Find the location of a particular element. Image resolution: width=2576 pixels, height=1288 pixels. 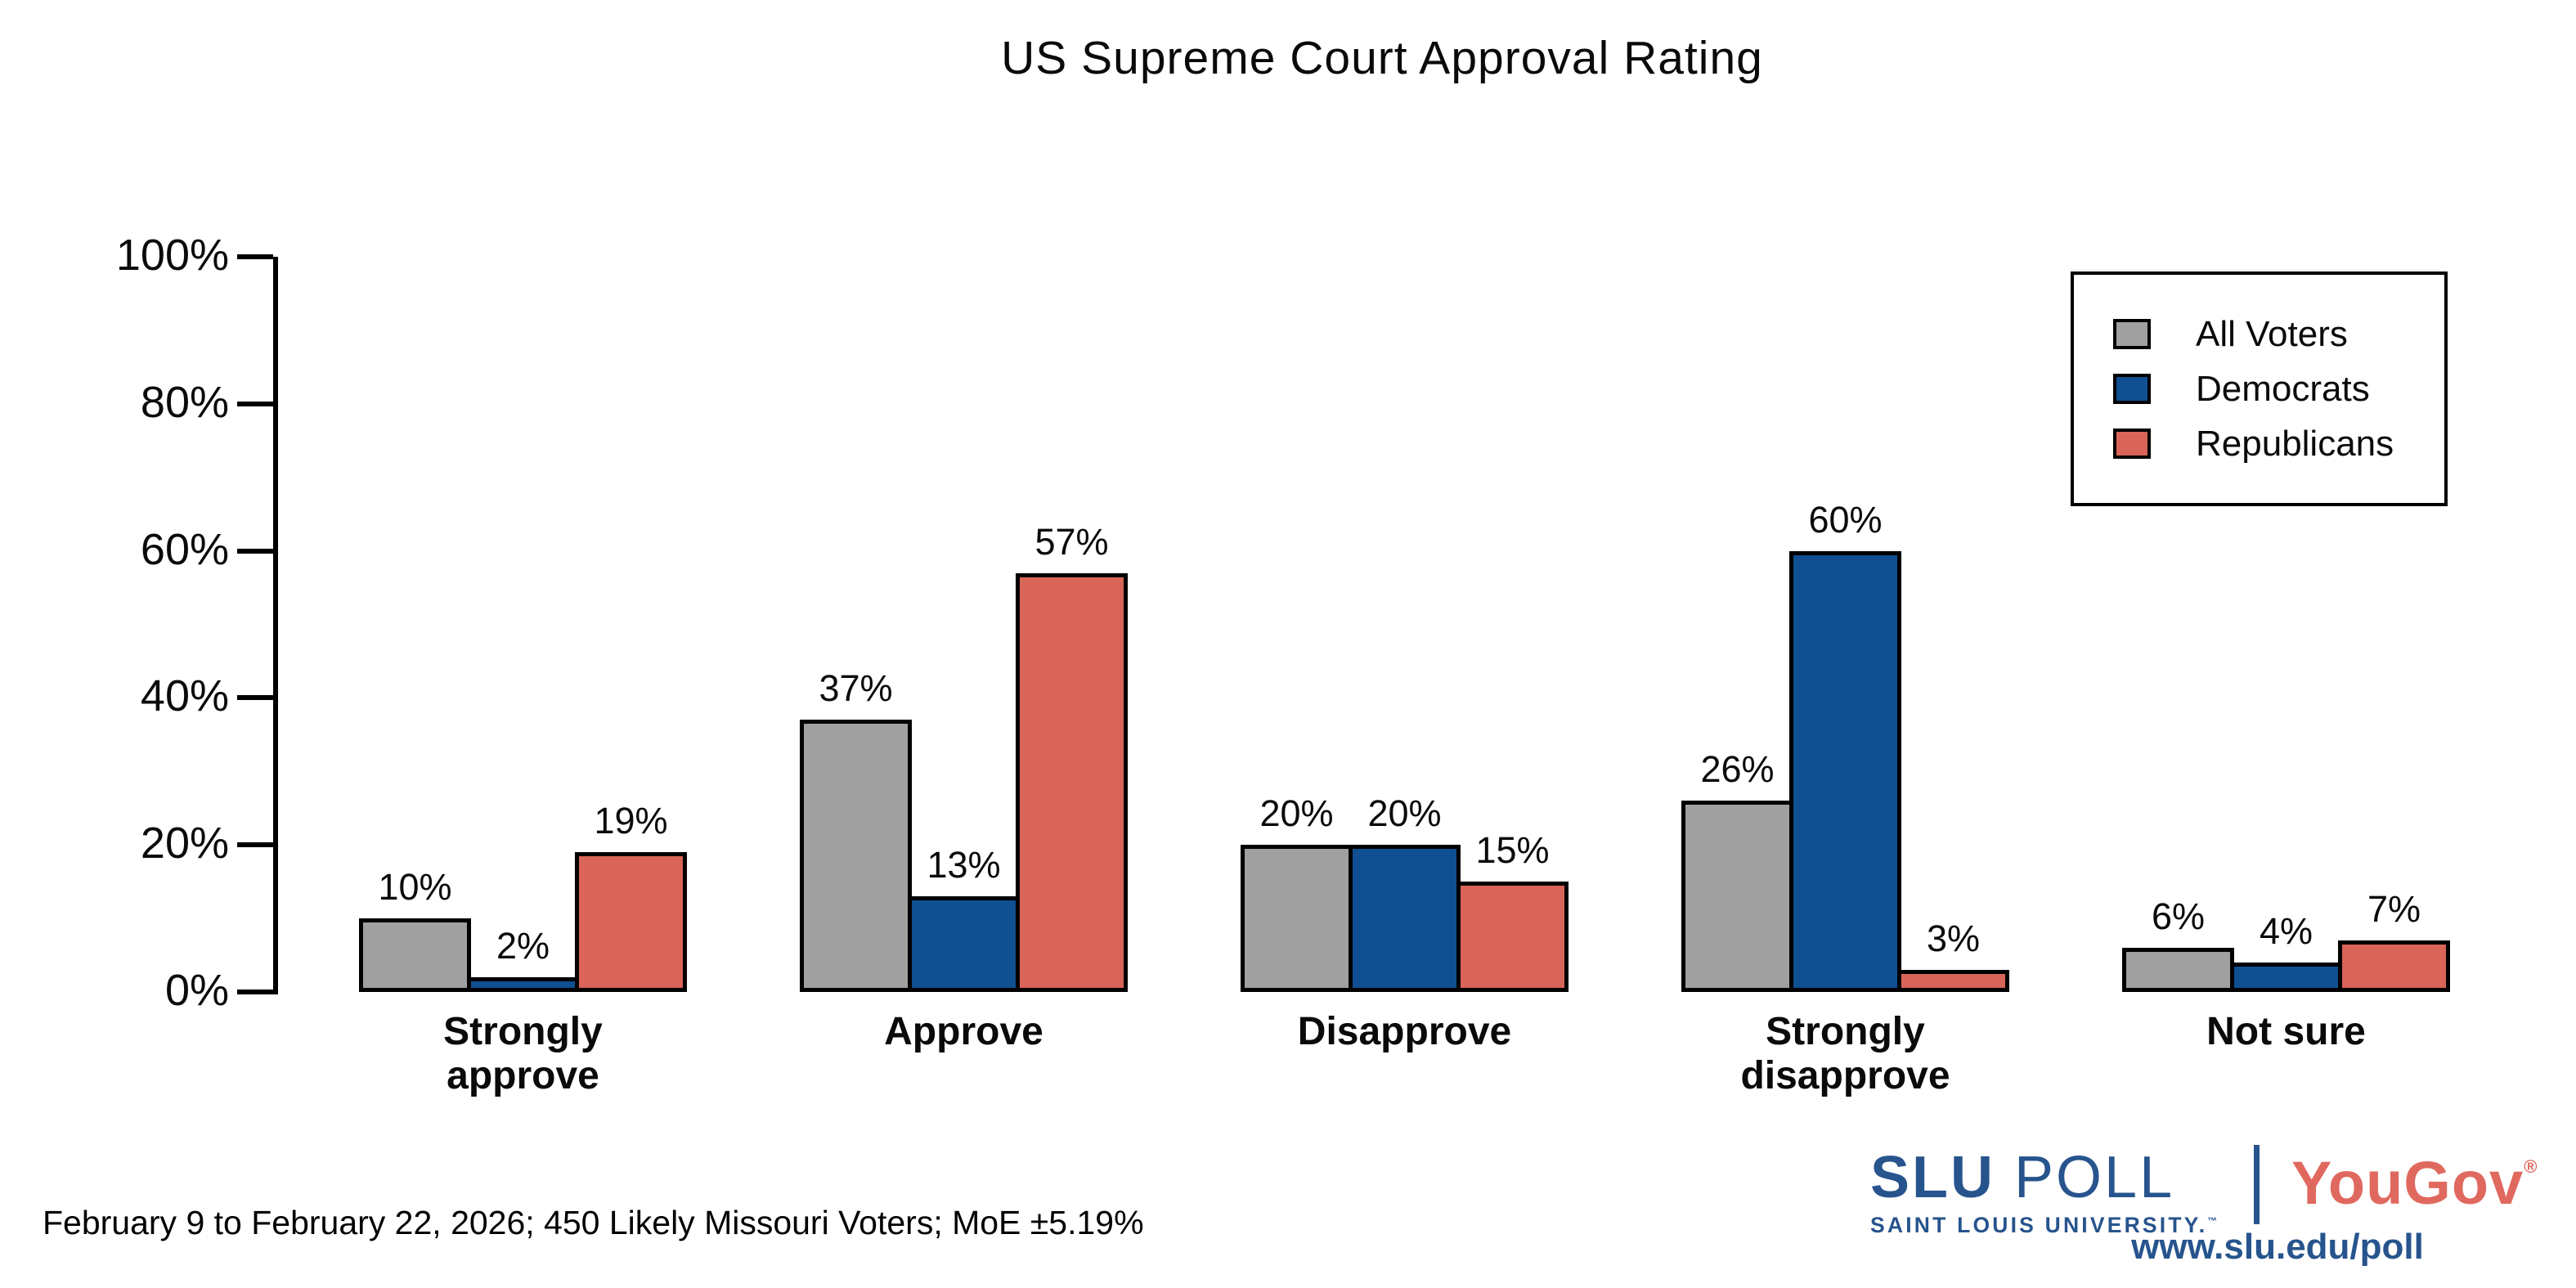

yougov-logo: YouGov® is located at coordinates (2414, 1183).